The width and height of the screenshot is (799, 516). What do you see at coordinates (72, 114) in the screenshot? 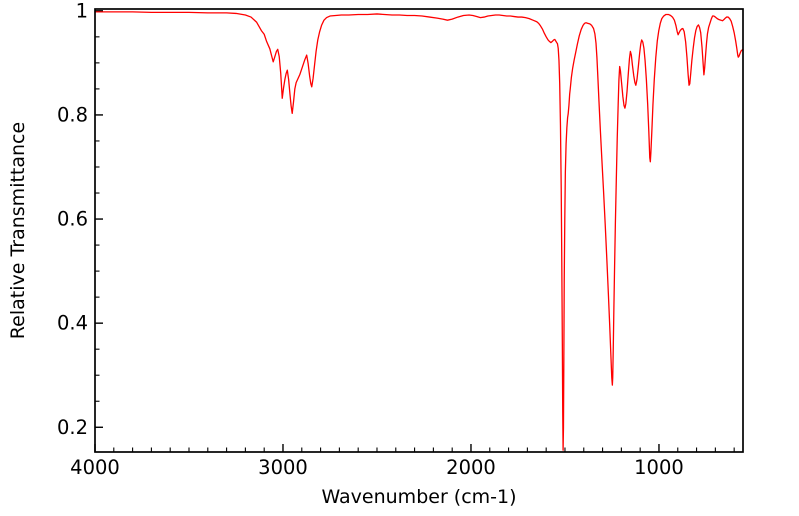
I see `y-tick-label: 0.8` at bounding box center [72, 114].